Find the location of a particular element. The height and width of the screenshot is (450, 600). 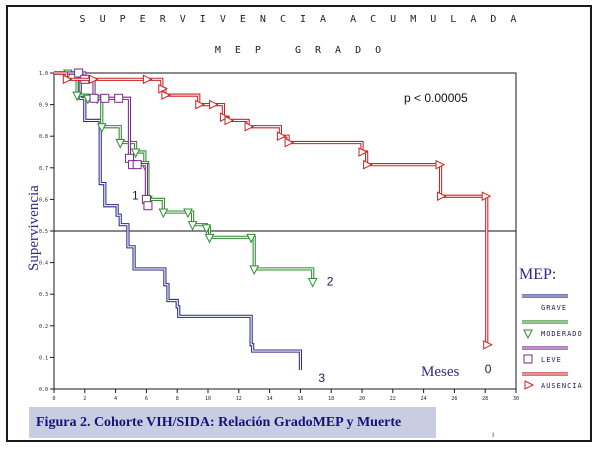

legend-item-moderado: MODERADO is located at coordinates (552, 330).